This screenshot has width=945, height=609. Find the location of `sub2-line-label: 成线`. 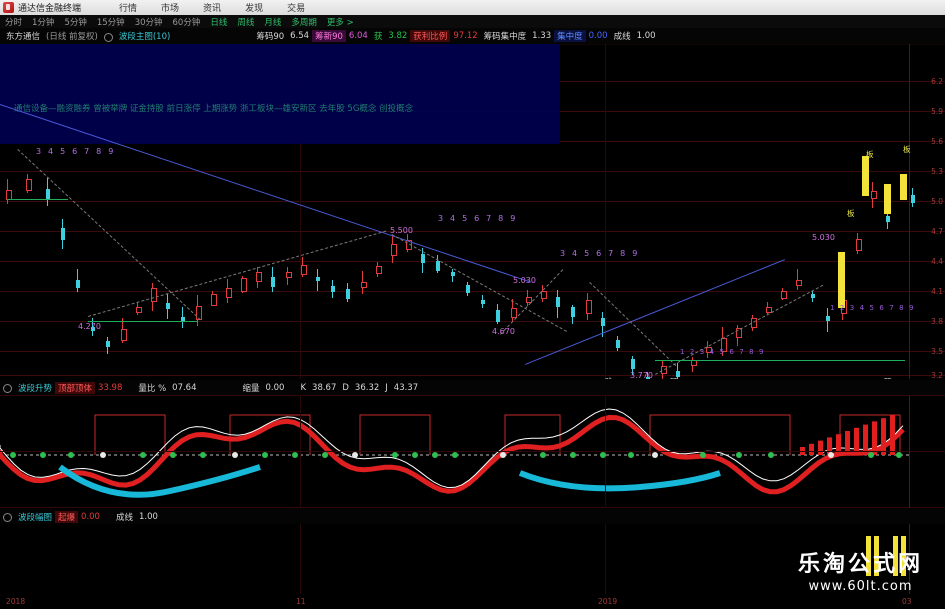

sub2-line-label: 成线 is located at coordinates (124, 517).